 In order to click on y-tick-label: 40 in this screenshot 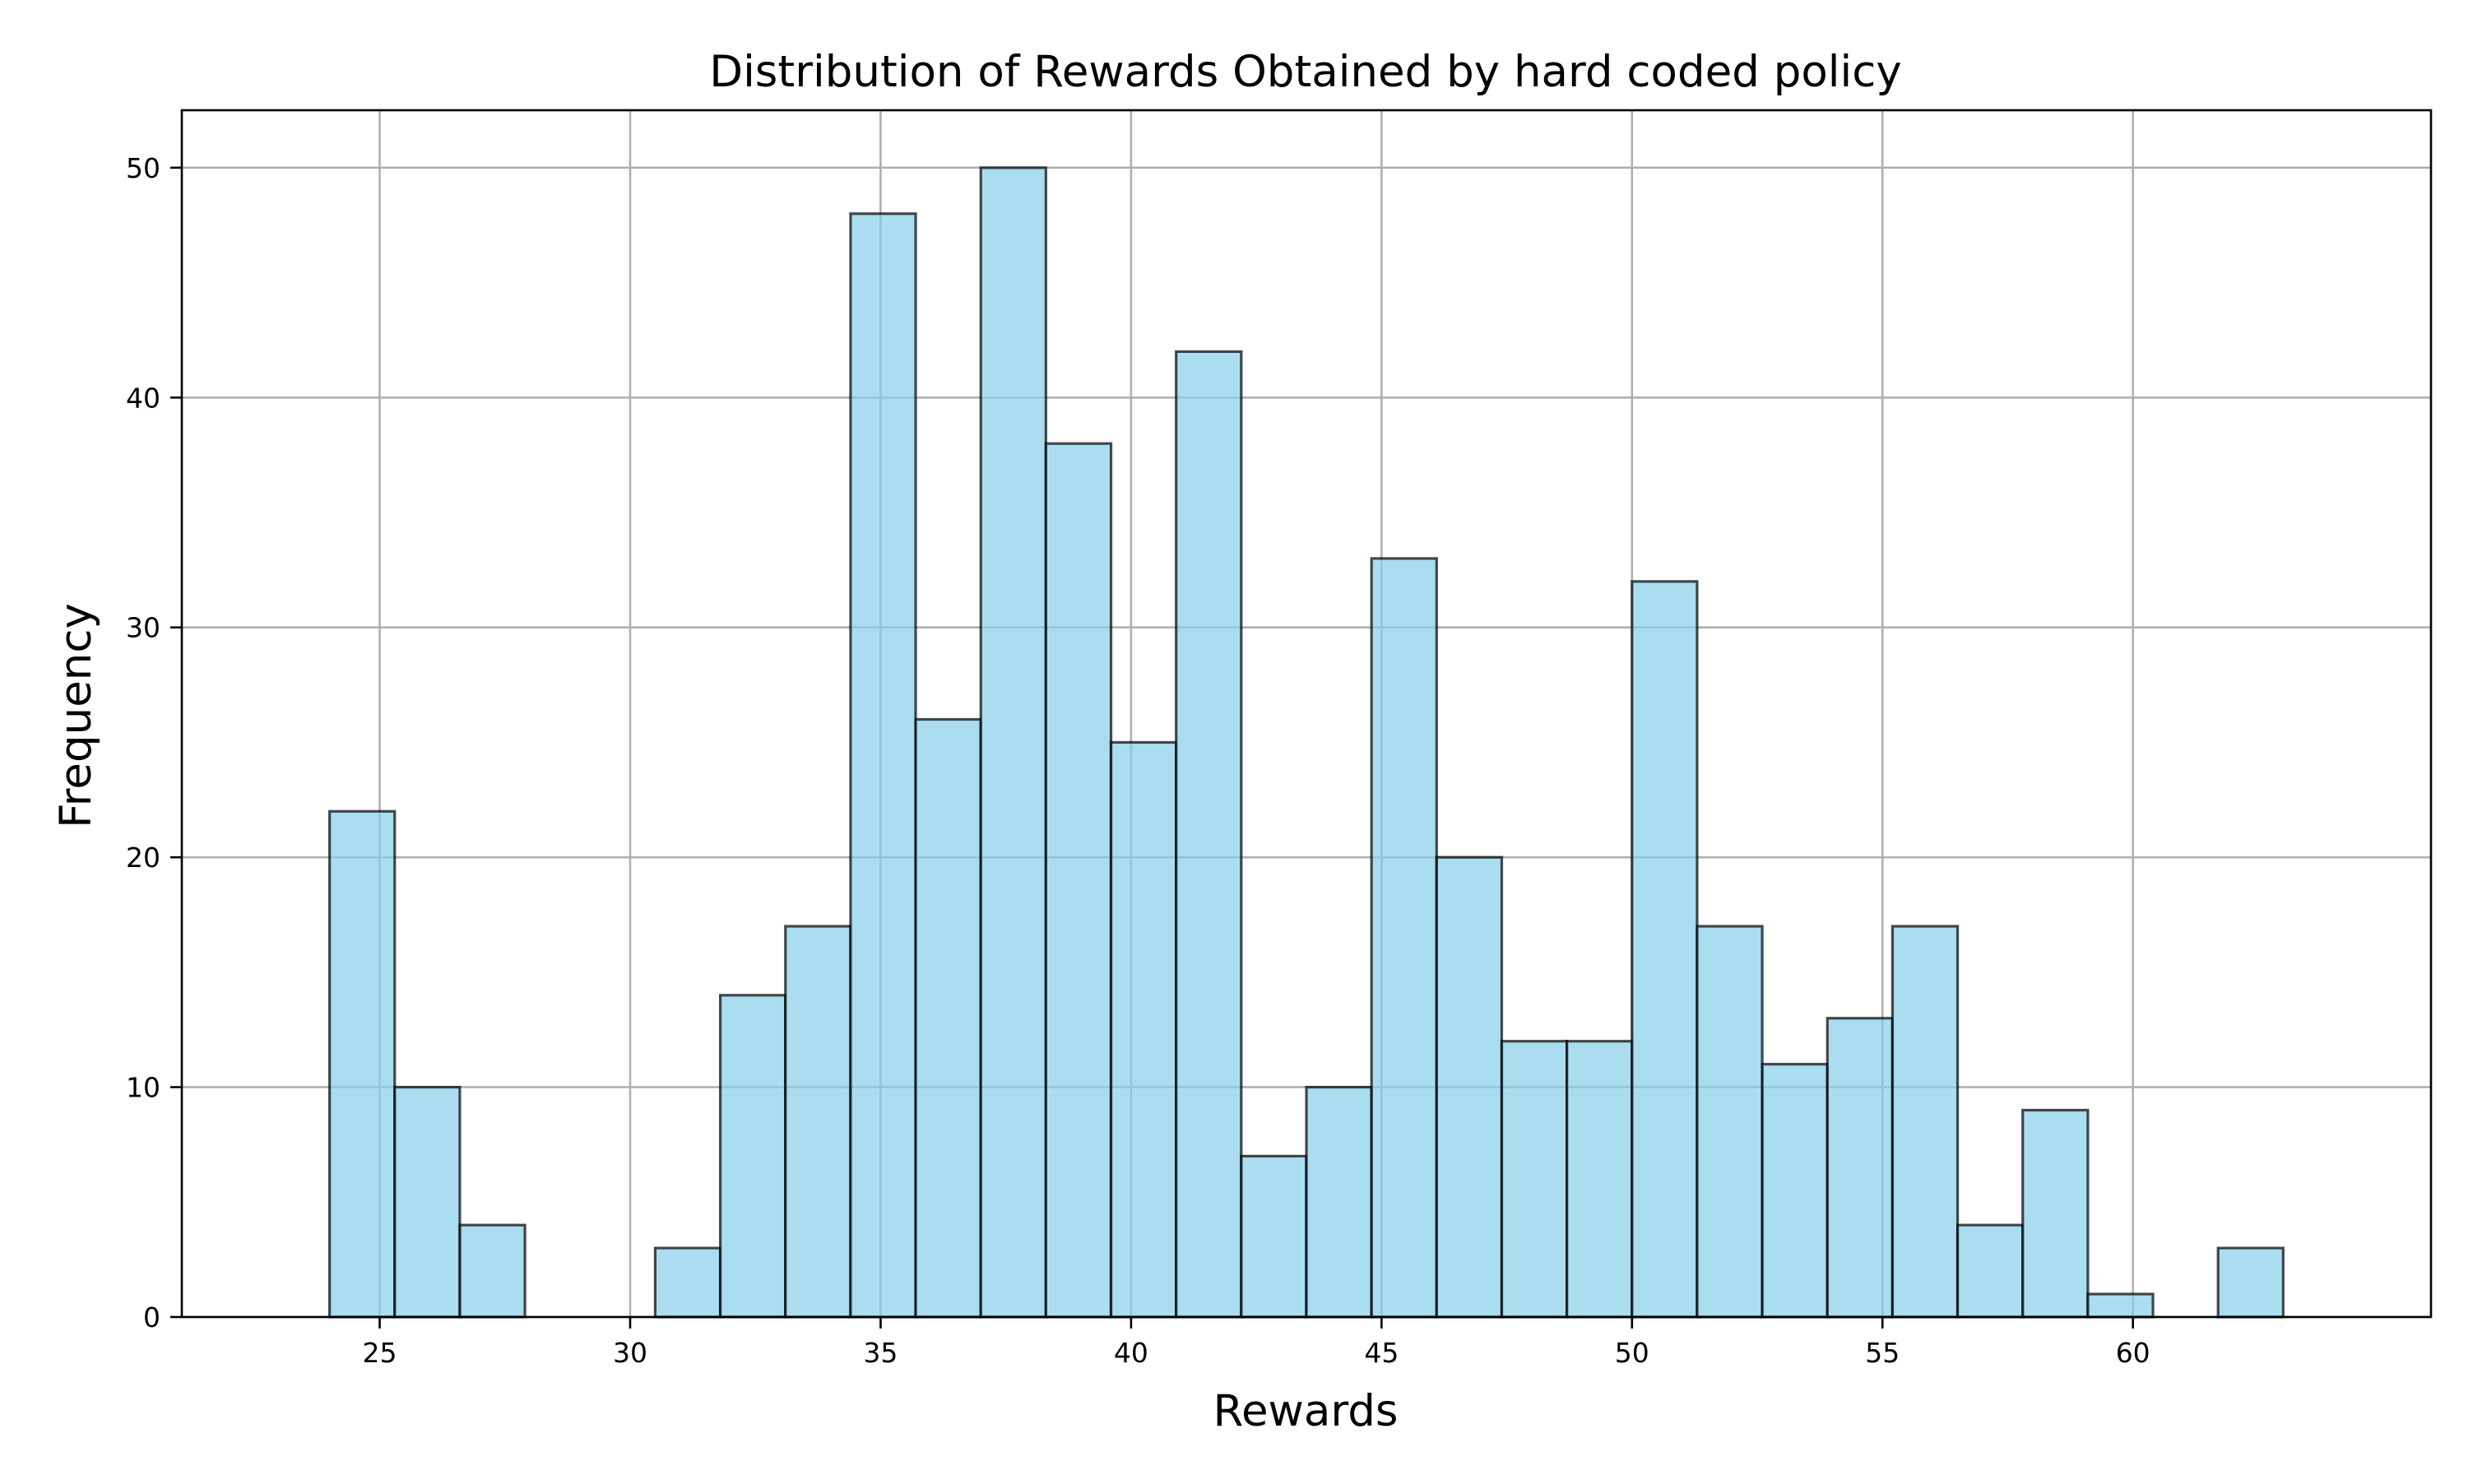, I will do `click(143, 398)`.